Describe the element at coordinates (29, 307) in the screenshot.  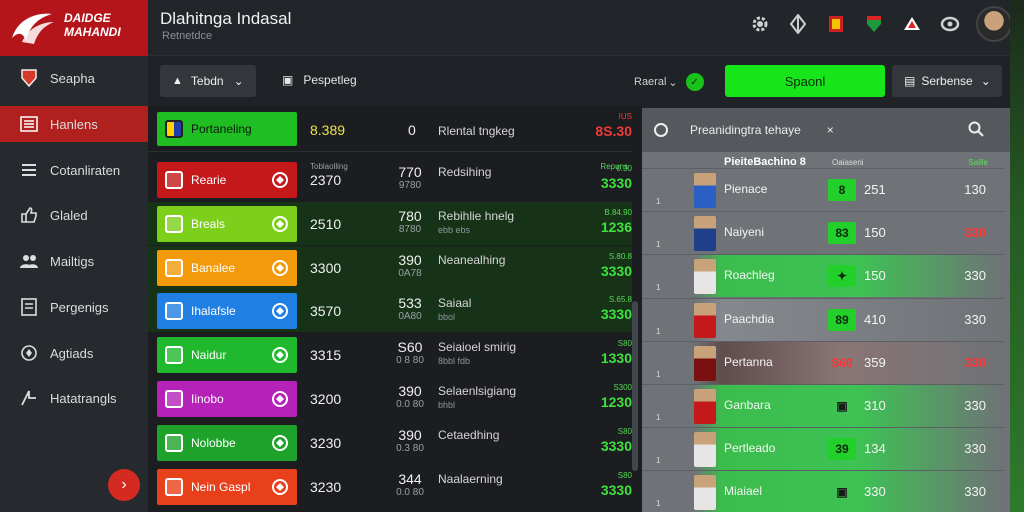
I see `document-icon` at that location.